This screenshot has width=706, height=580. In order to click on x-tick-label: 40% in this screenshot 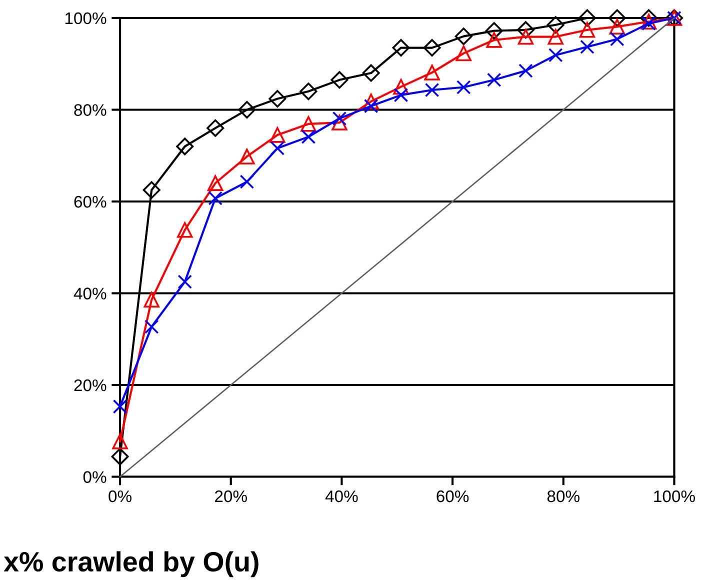, I will do `click(341, 496)`.